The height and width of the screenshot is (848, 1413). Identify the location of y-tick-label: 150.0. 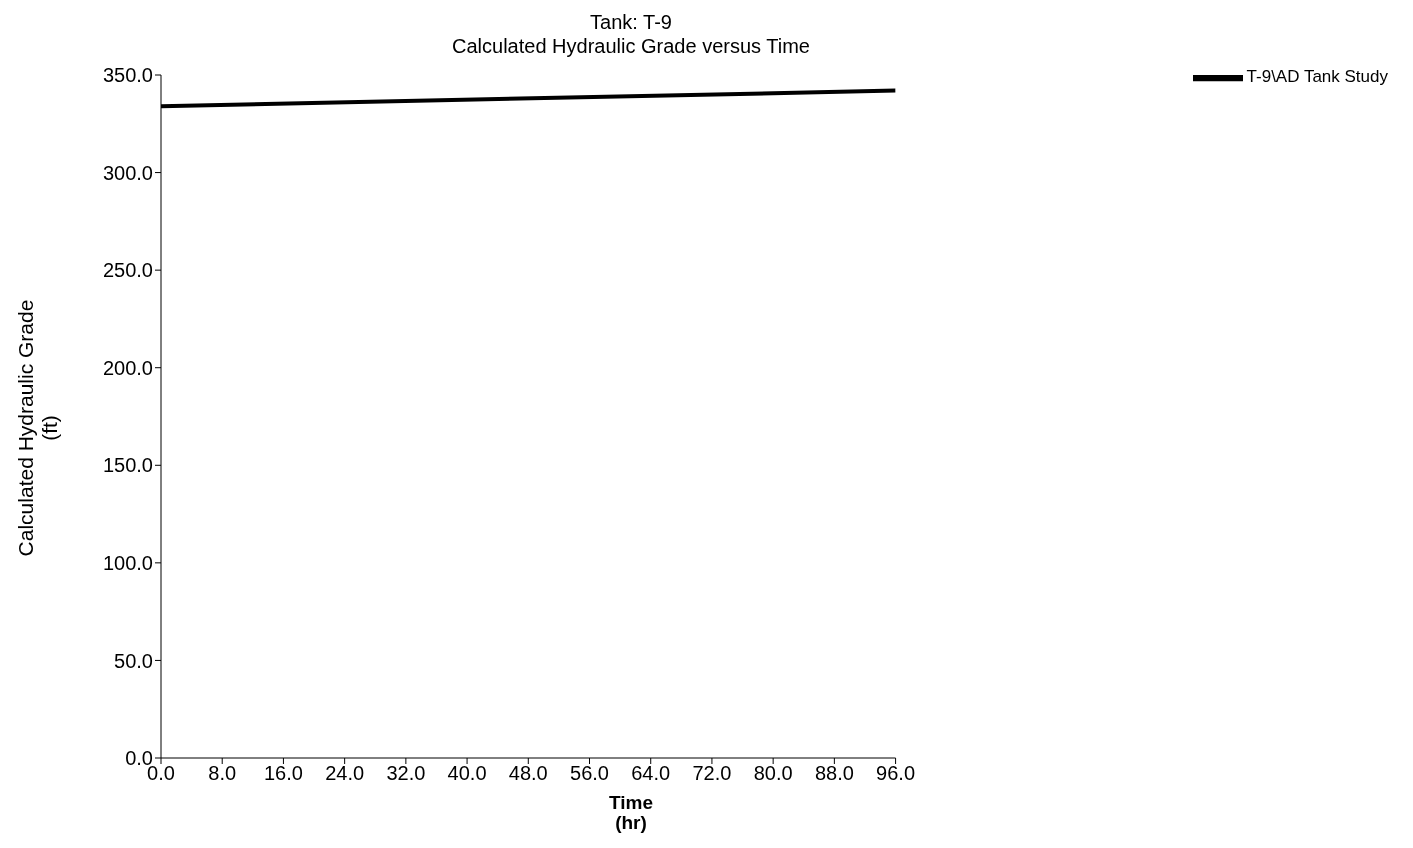
(127, 465).